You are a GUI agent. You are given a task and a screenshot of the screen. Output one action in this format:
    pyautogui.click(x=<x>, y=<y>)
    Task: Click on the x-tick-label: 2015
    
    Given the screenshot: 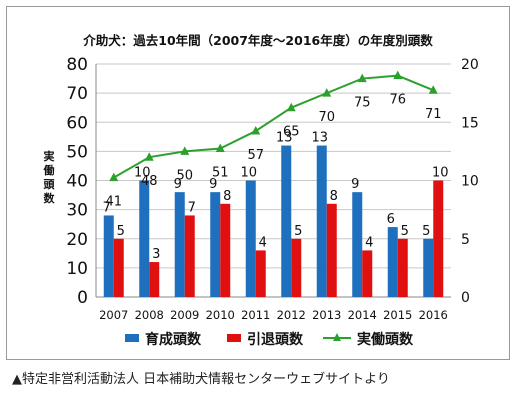 What is the action you would take?
    pyautogui.click(x=397, y=315)
    